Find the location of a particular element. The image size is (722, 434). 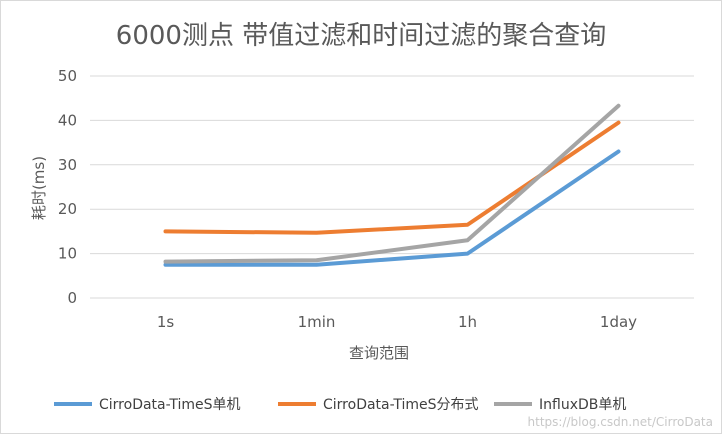

x-axis-label: 查询范围 is located at coordinates (379, 353).